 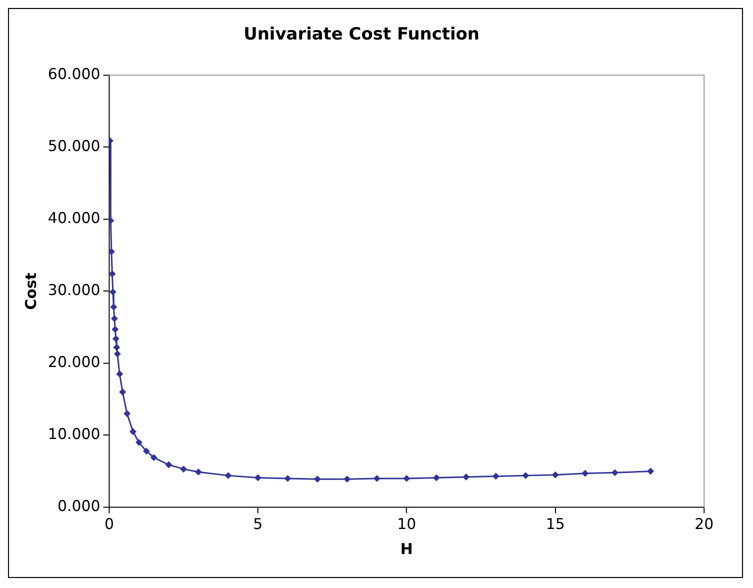 What do you see at coordinates (74, 218) in the screenshot?
I see `y-tick-label: 40.000` at bounding box center [74, 218].